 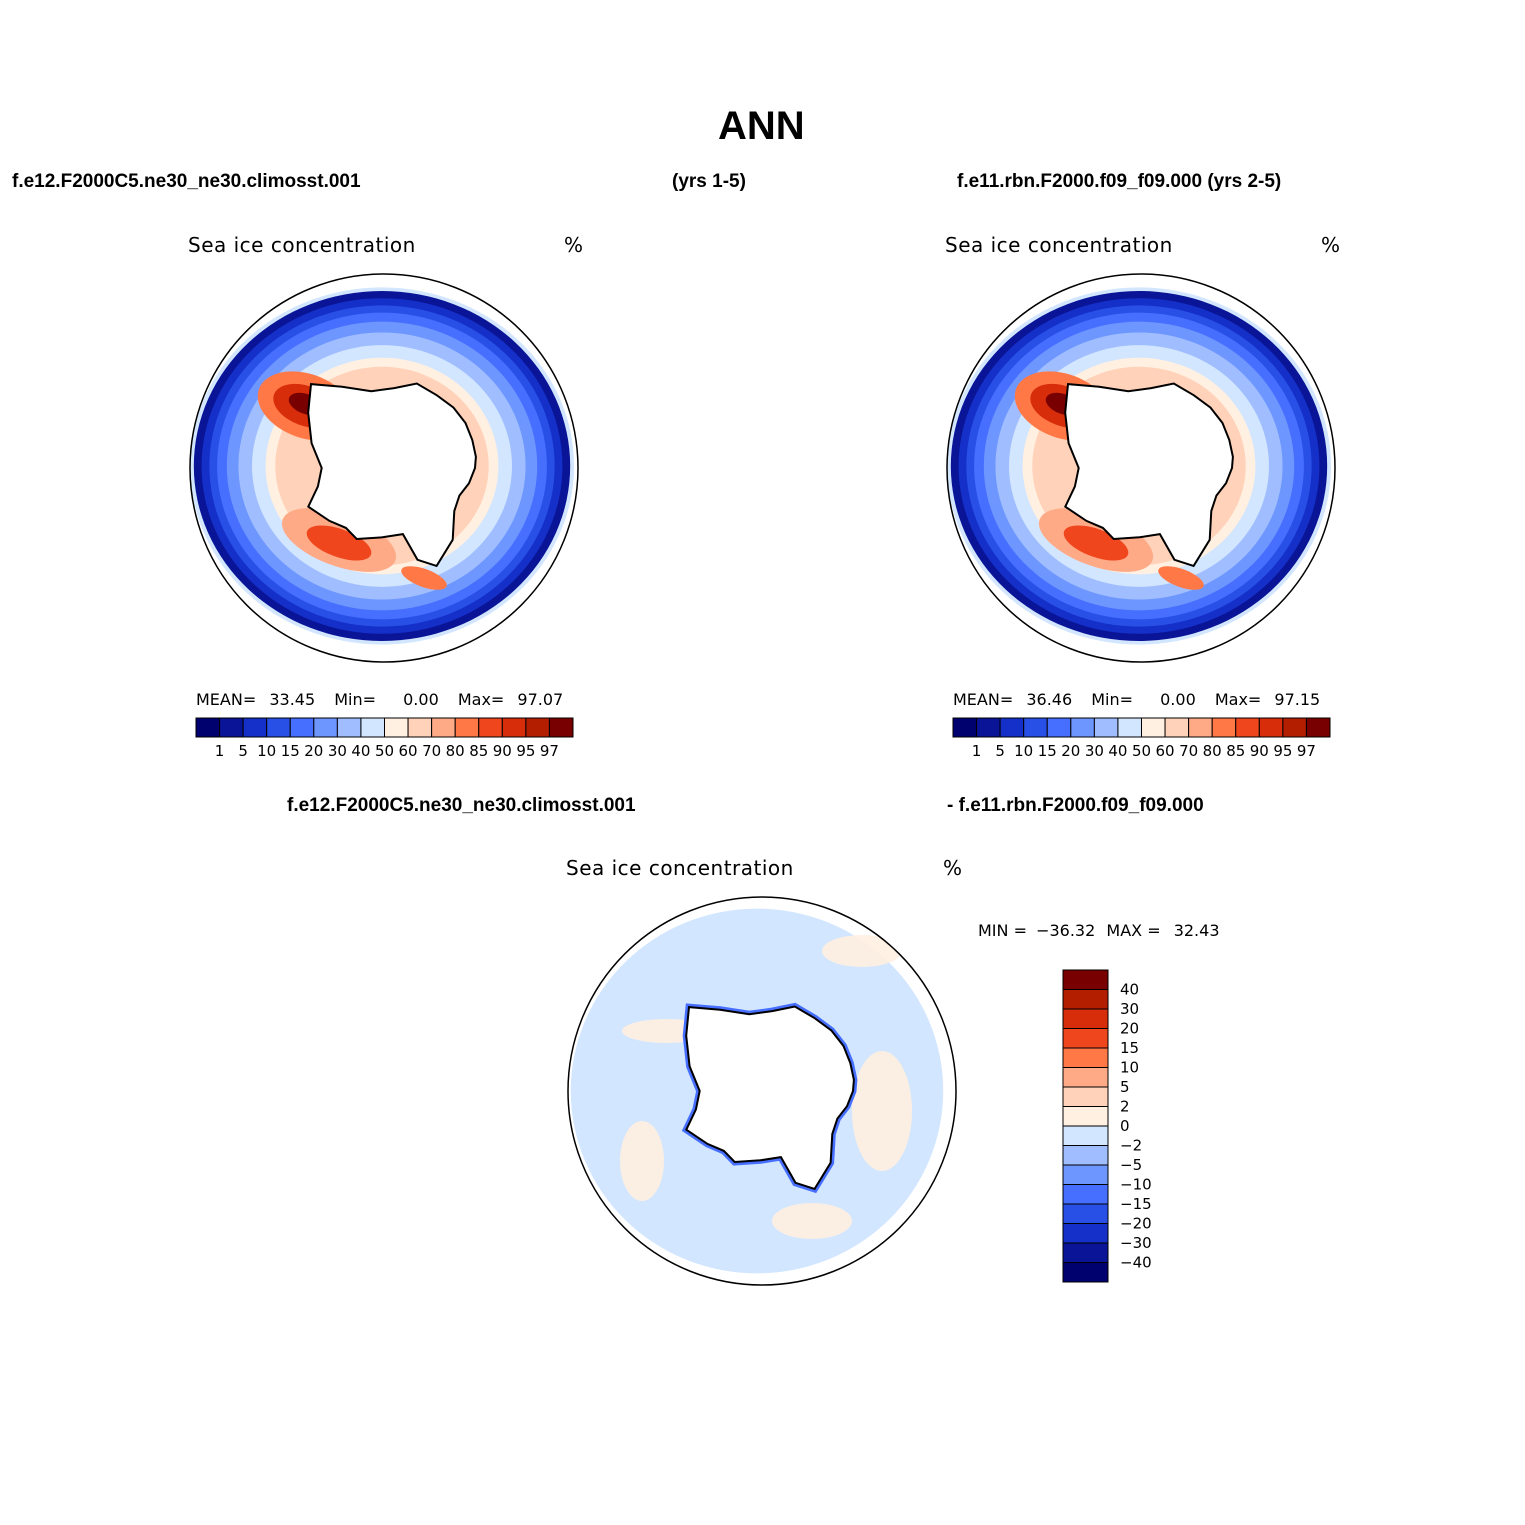 What do you see at coordinates (290, 751) in the screenshot?
I see `panel1-colorbar-tick-label: 15` at bounding box center [290, 751].